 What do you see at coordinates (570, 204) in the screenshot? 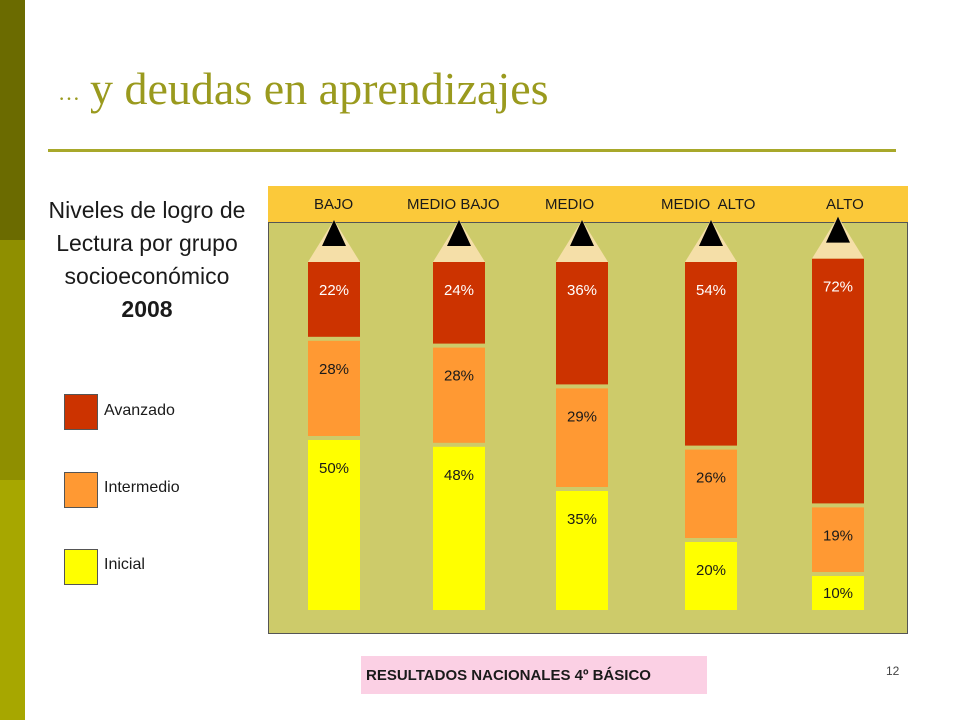
I see `category-label-medio: MEDIO` at bounding box center [570, 204].